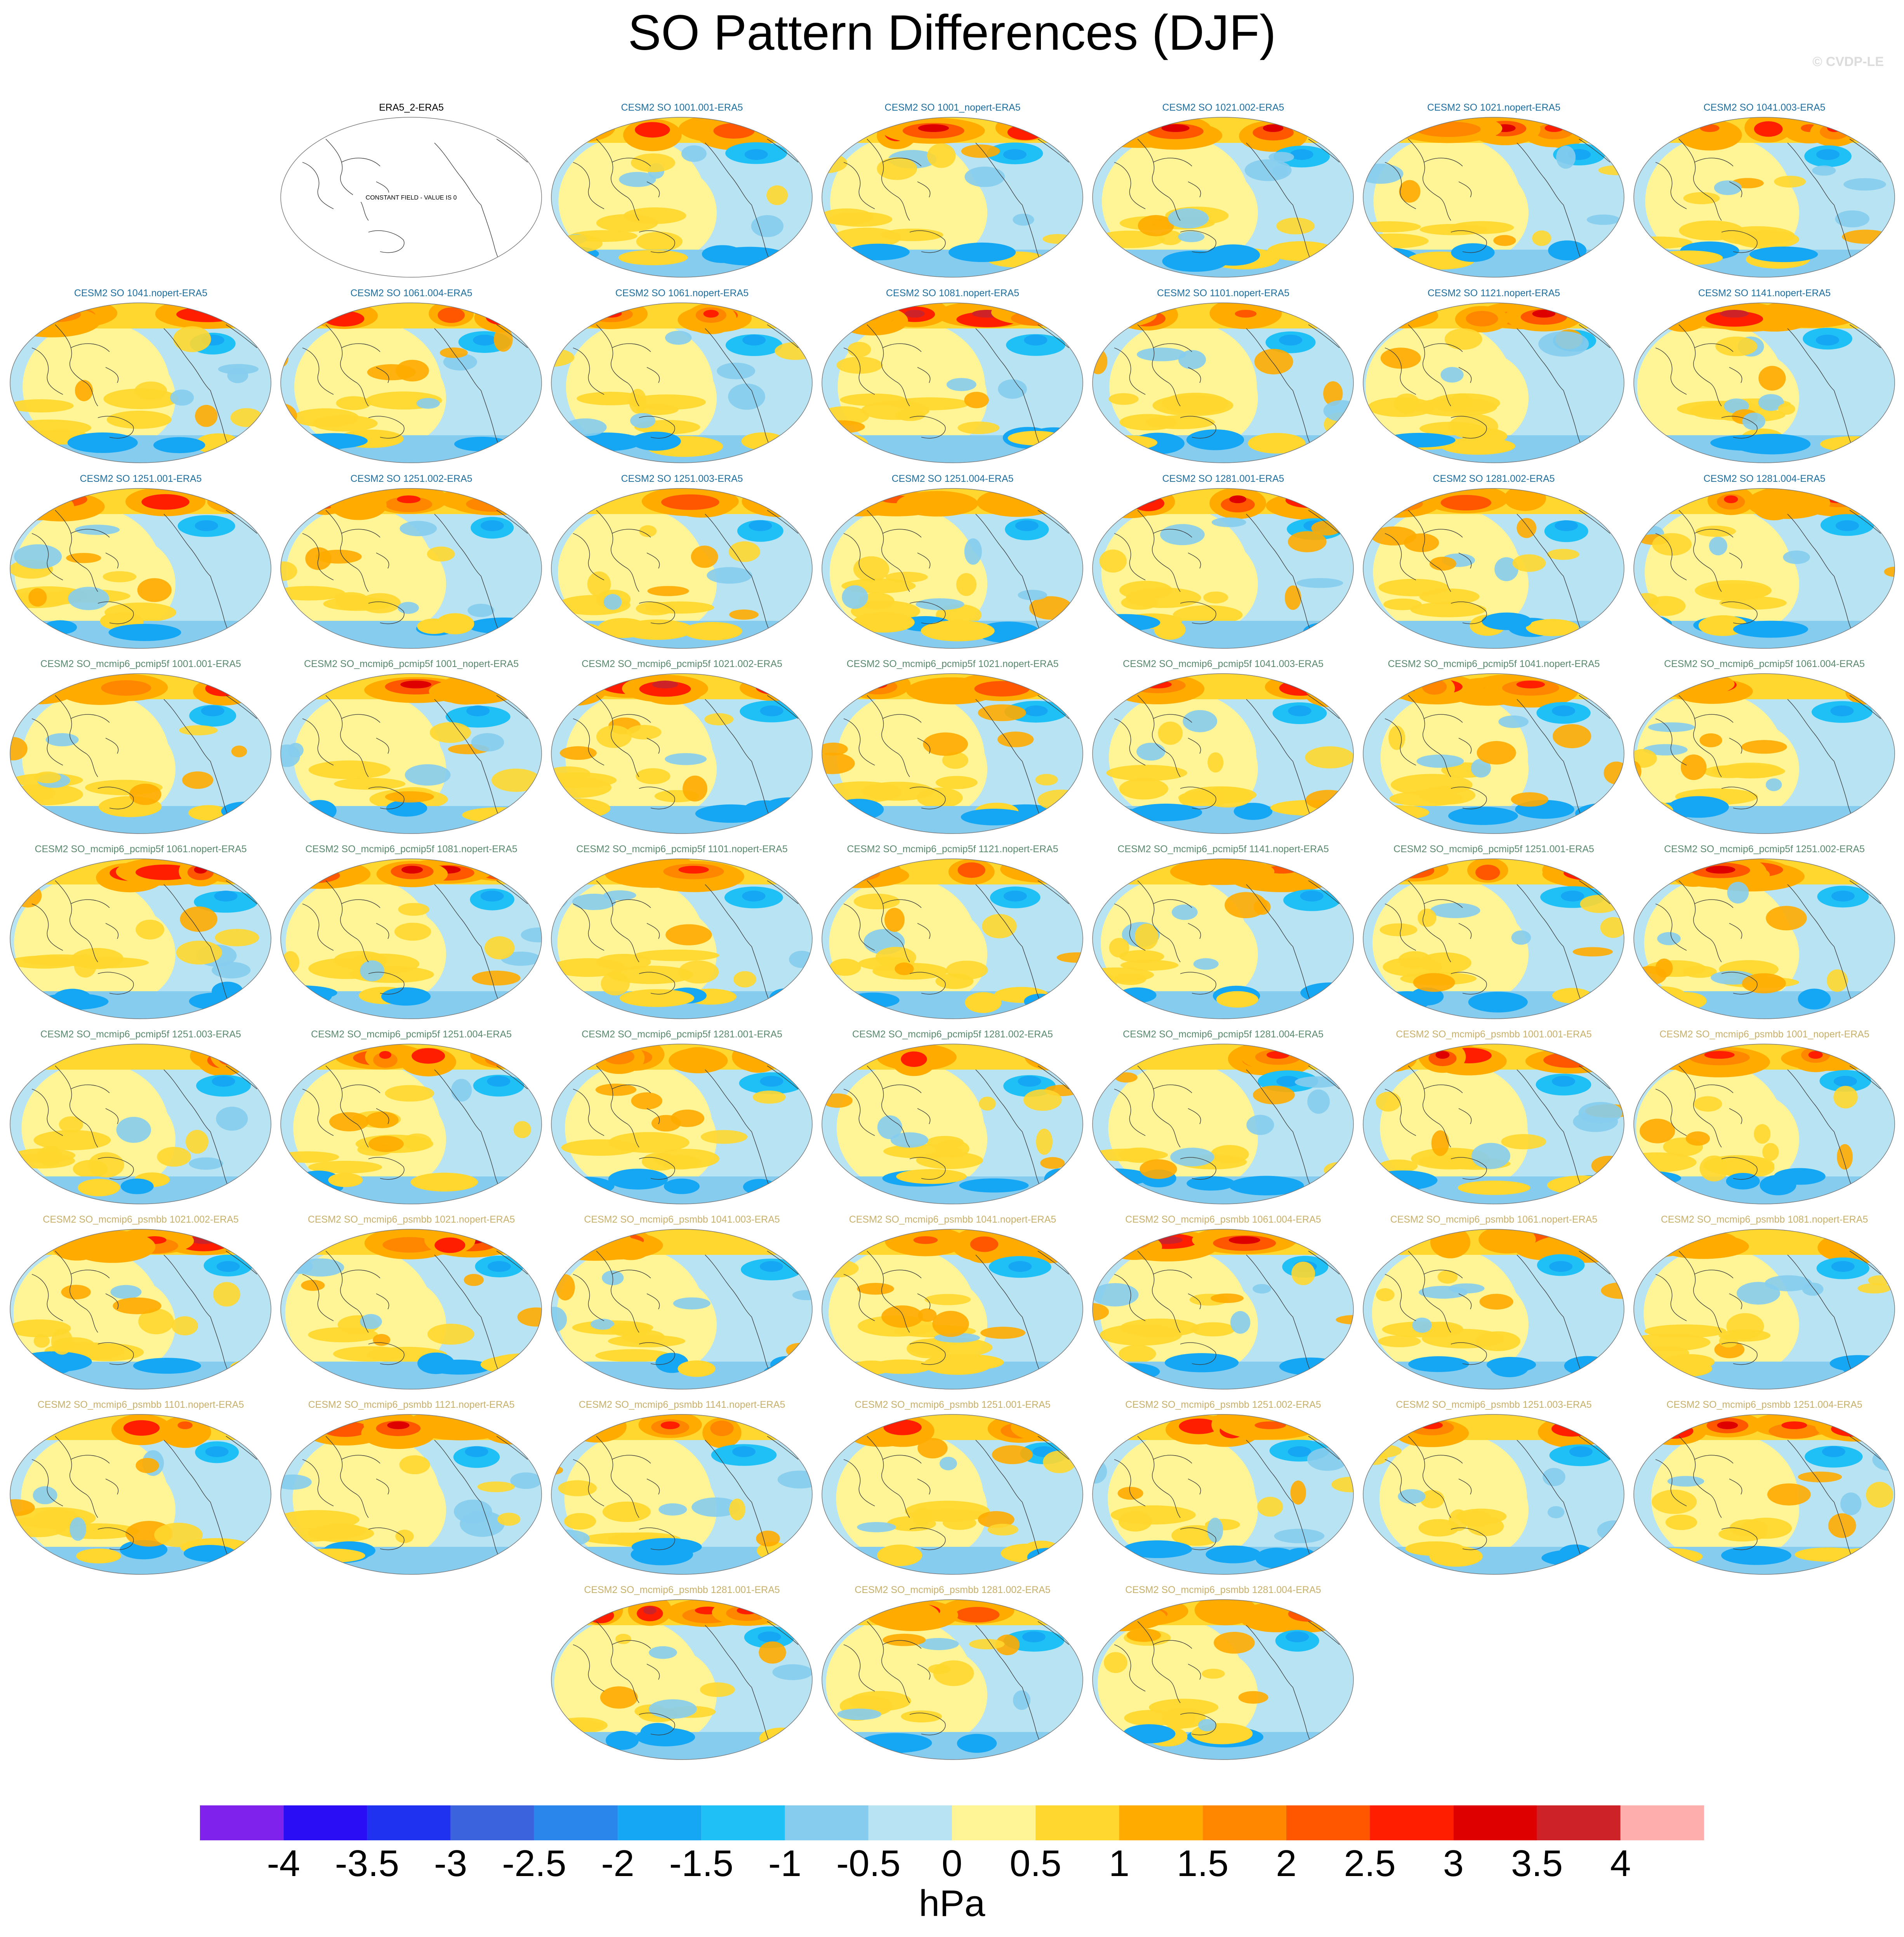 Image resolution: width=1904 pixels, height=1937 pixels. I want to click on colorbar-tick-label: -4, so click(283, 1863).